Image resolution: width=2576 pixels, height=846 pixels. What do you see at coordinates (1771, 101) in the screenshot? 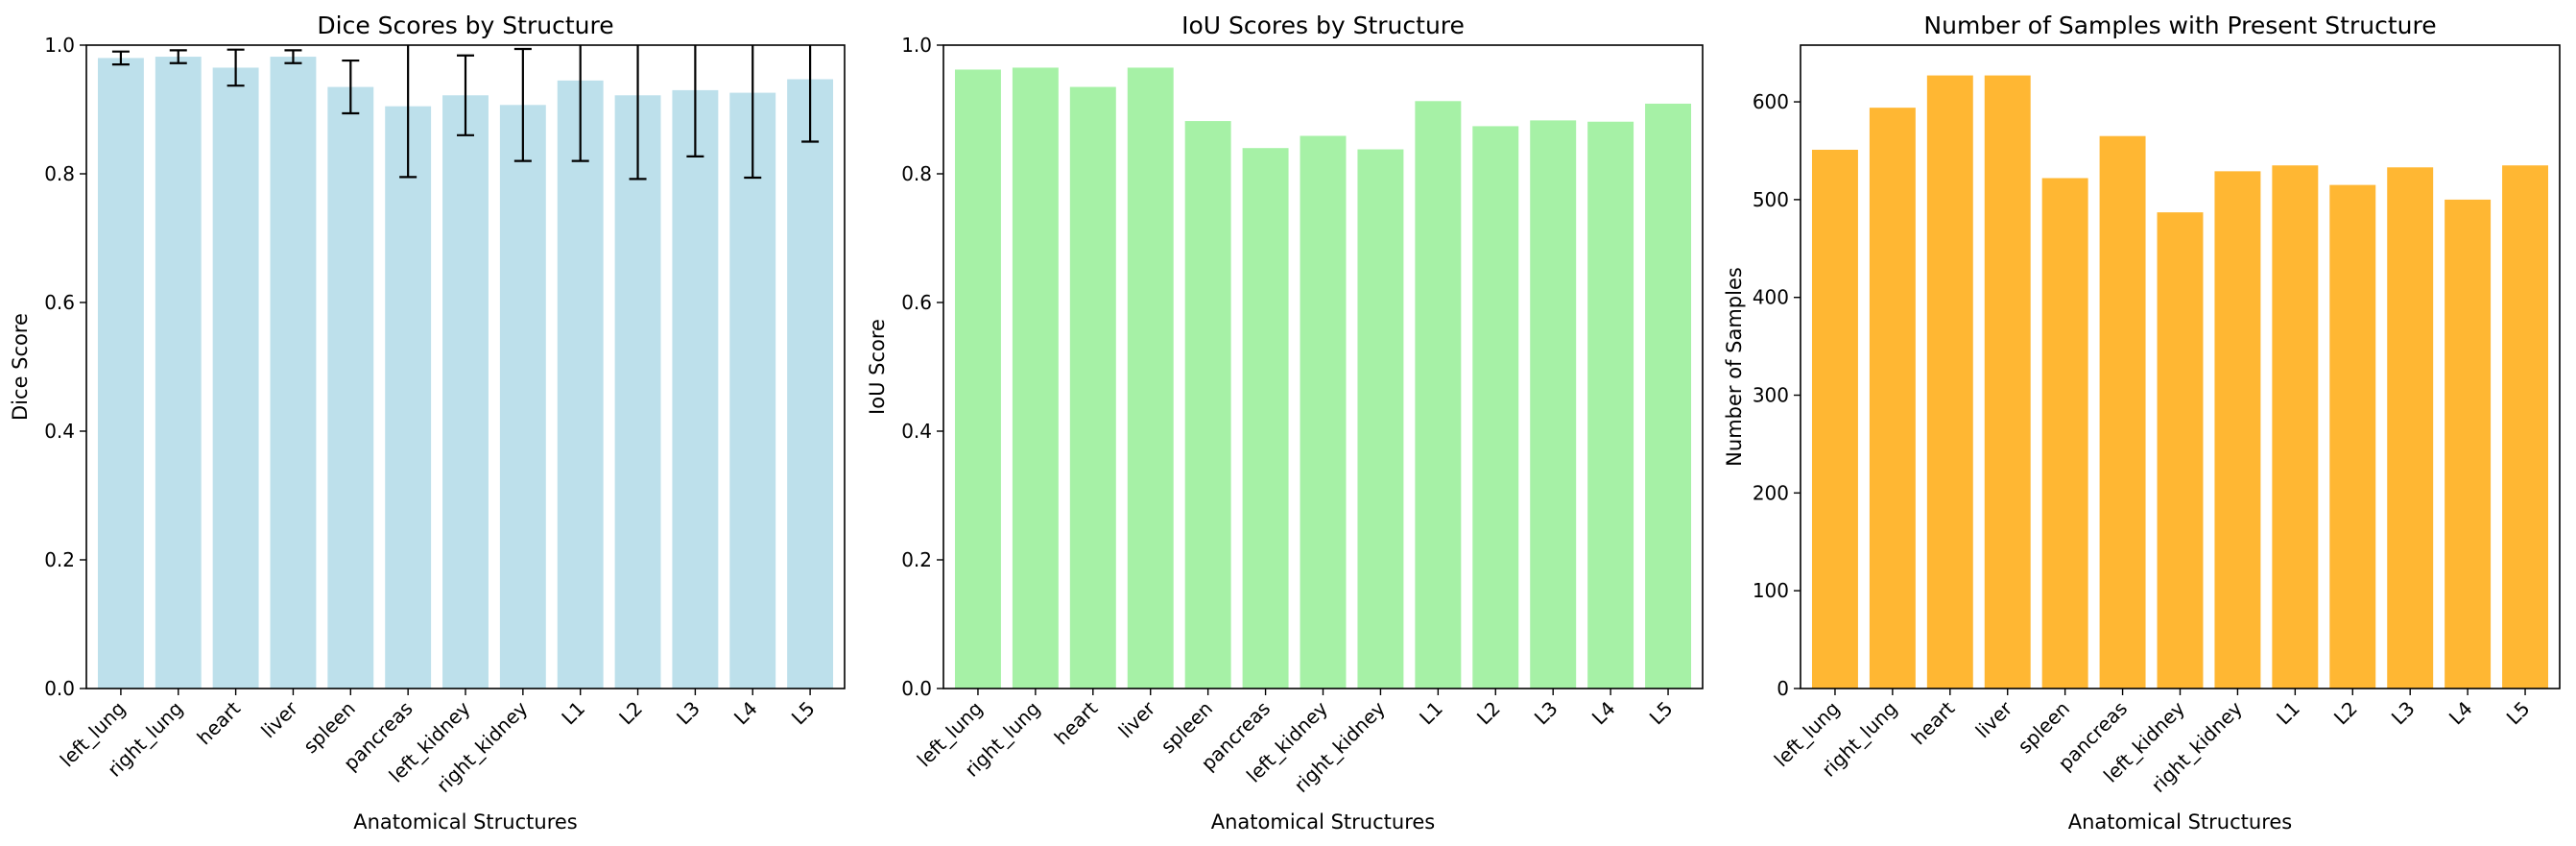
I see `y-tick-label: 600` at bounding box center [1771, 101].